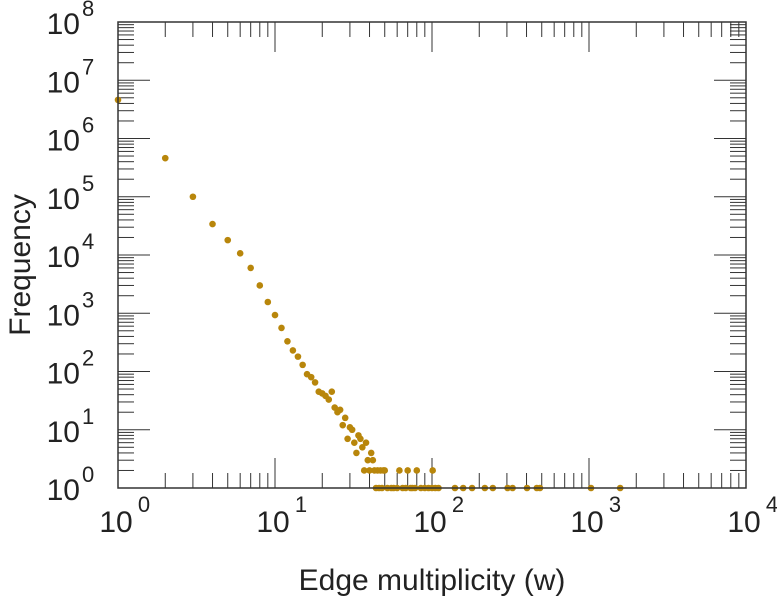  What do you see at coordinates (88, 358) in the screenshot?
I see `y-tick-label-exponent: 2` at bounding box center [88, 358].